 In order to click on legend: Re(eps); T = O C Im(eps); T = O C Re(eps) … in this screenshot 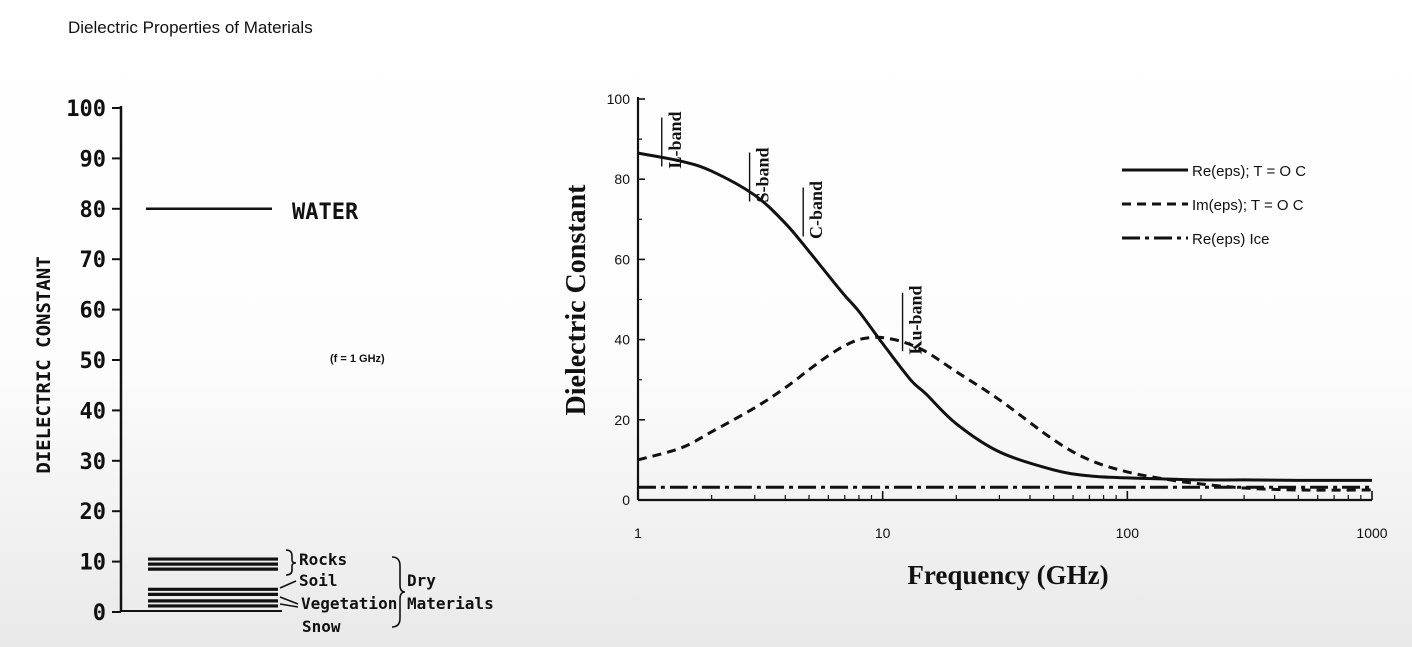, I will do `click(1214, 205)`.